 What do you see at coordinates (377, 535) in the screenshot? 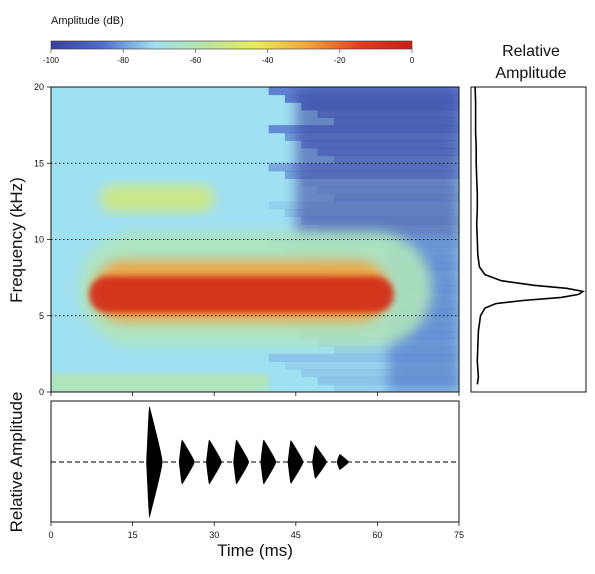
I see `x-tick-label: 60` at bounding box center [377, 535].